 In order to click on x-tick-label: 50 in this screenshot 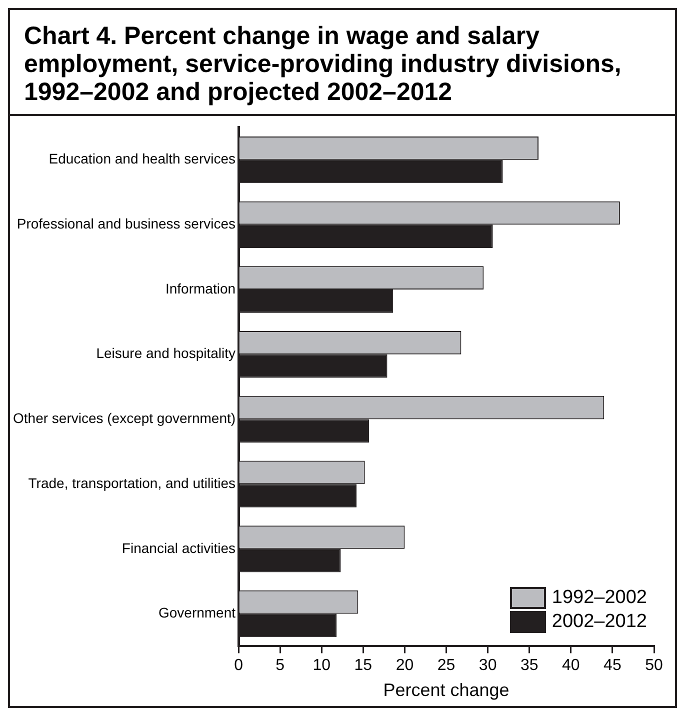, I will do `click(654, 665)`.